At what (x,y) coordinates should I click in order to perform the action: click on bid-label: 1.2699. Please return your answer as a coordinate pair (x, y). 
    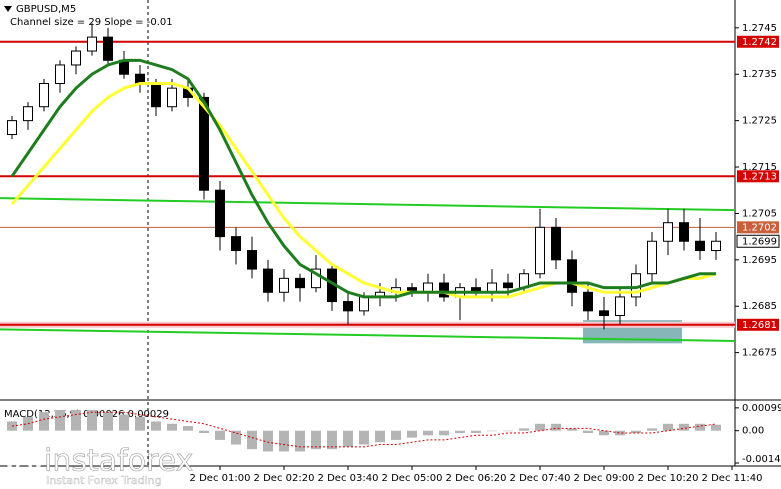
    Looking at the image, I should click on (759, 241).